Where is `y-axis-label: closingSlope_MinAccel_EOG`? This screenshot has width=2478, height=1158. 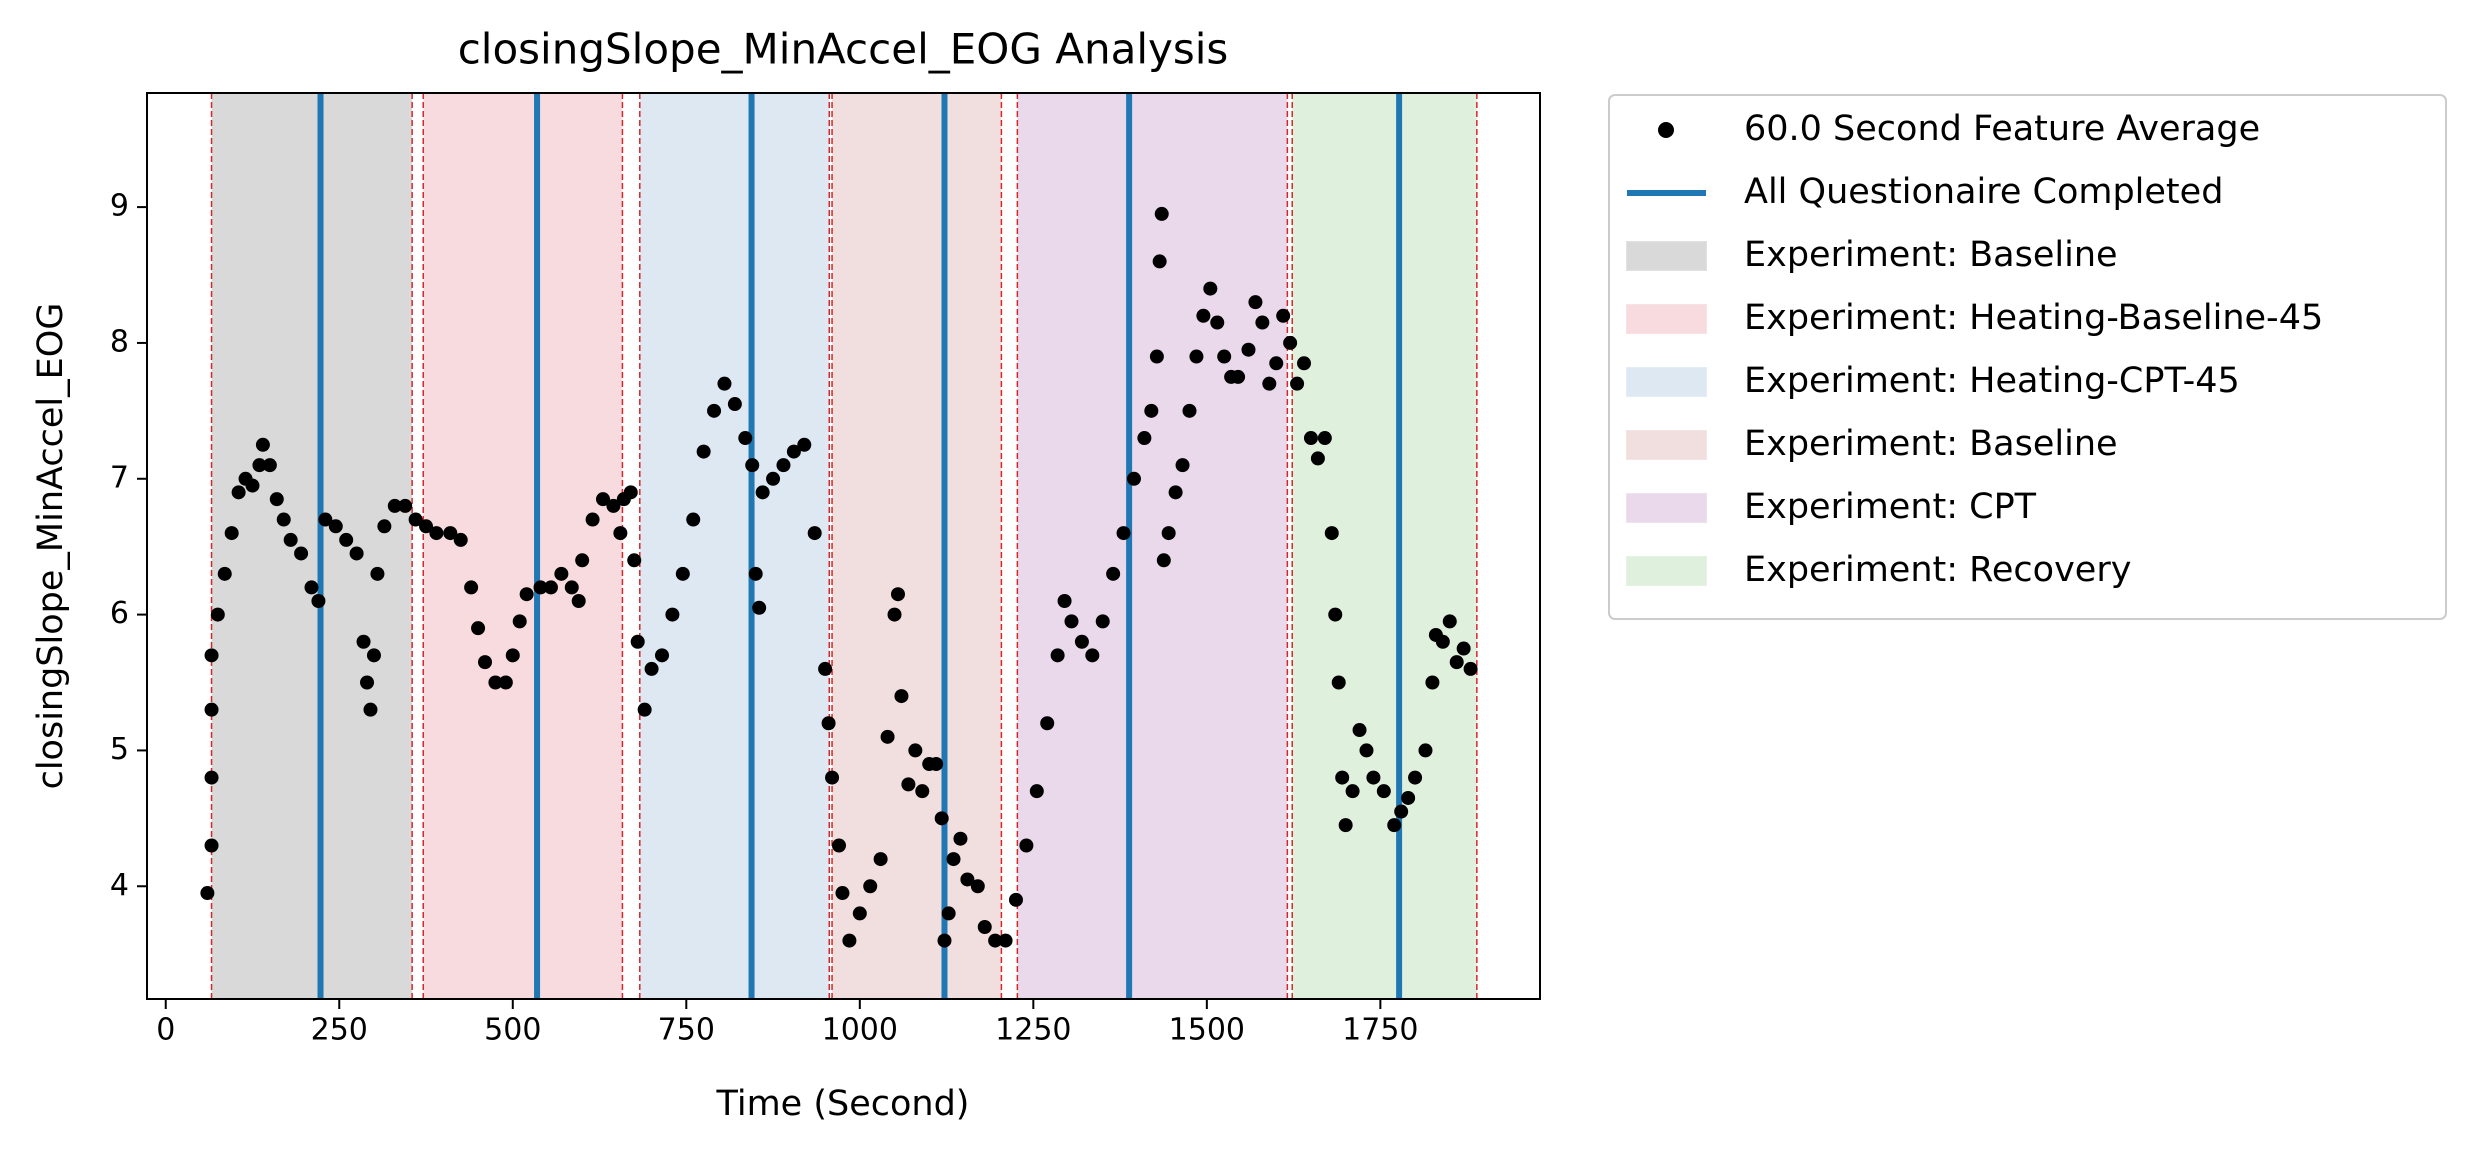 y-axis-label: closingSlope_MinAccel_EOG is located at coordinates (51, 546).